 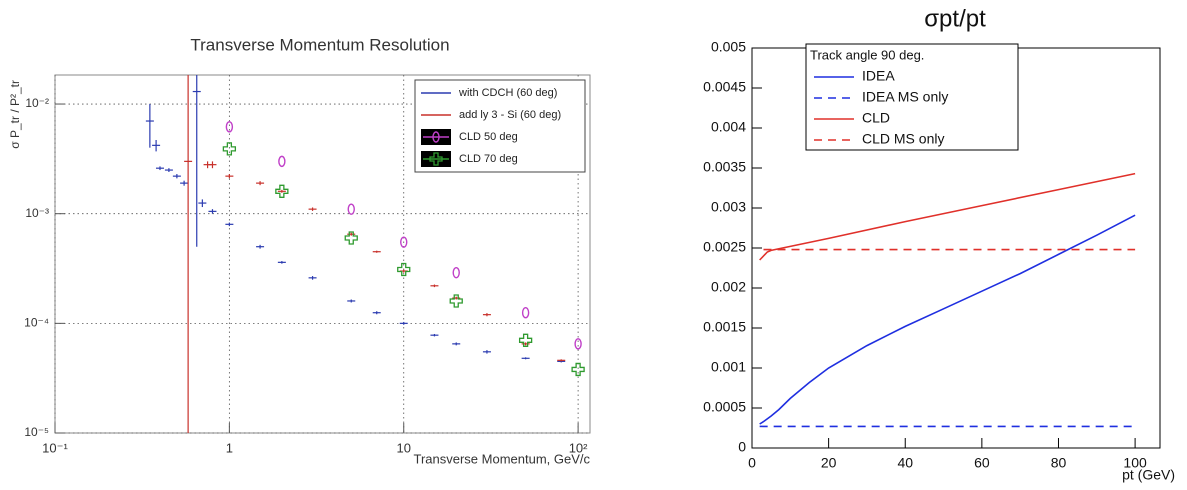 What do you see at coordinates (37, 213) in the screenshot?
I see `y-tick-label: 10⁻³` at bounding box center [37, 213].